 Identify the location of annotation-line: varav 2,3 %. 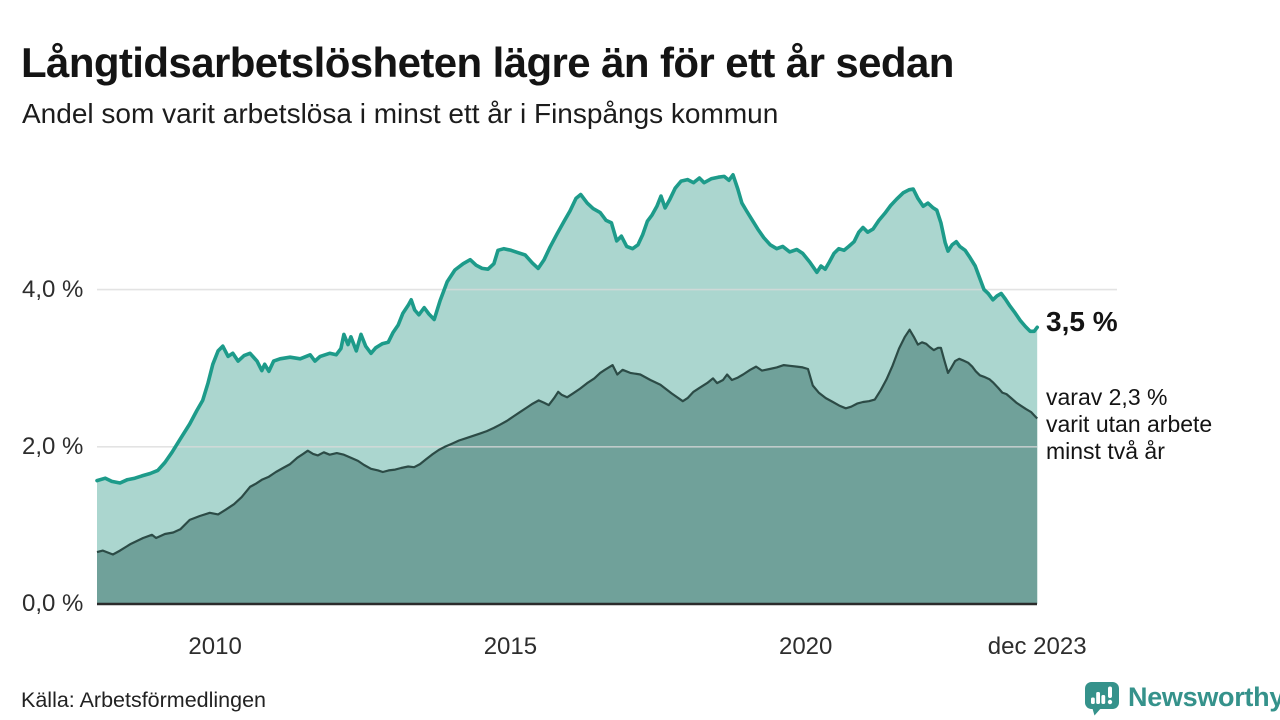
(1107, 397).